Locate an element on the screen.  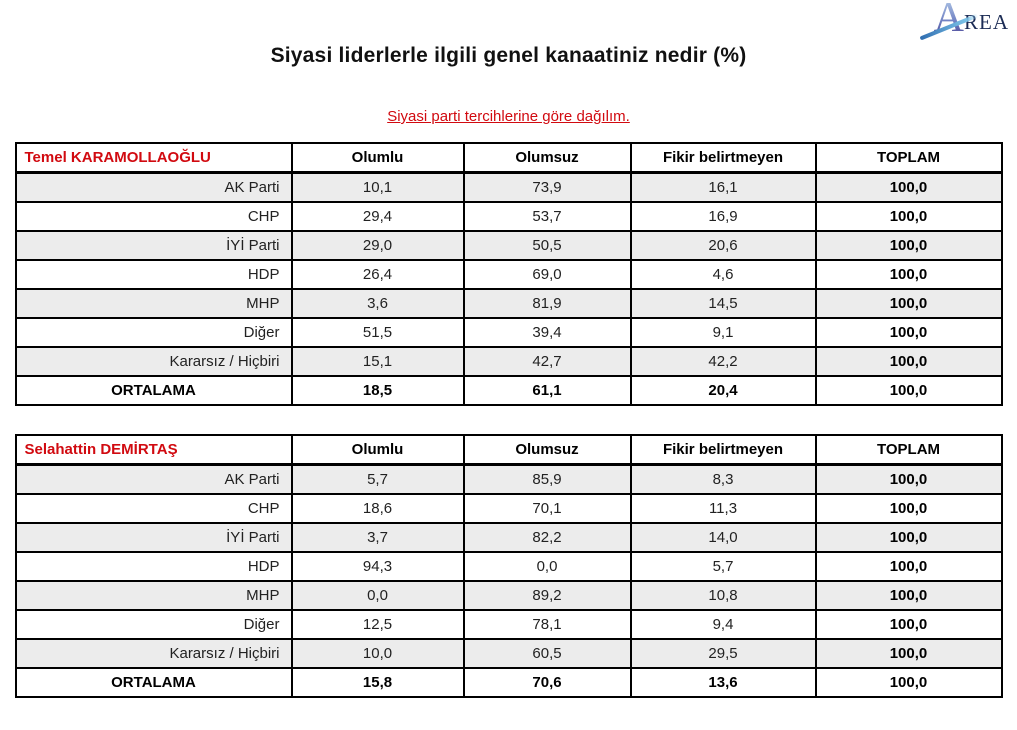
table-row: CHP 29,4 53,7 16,9 100,0 is located at coordinates (508, 216).